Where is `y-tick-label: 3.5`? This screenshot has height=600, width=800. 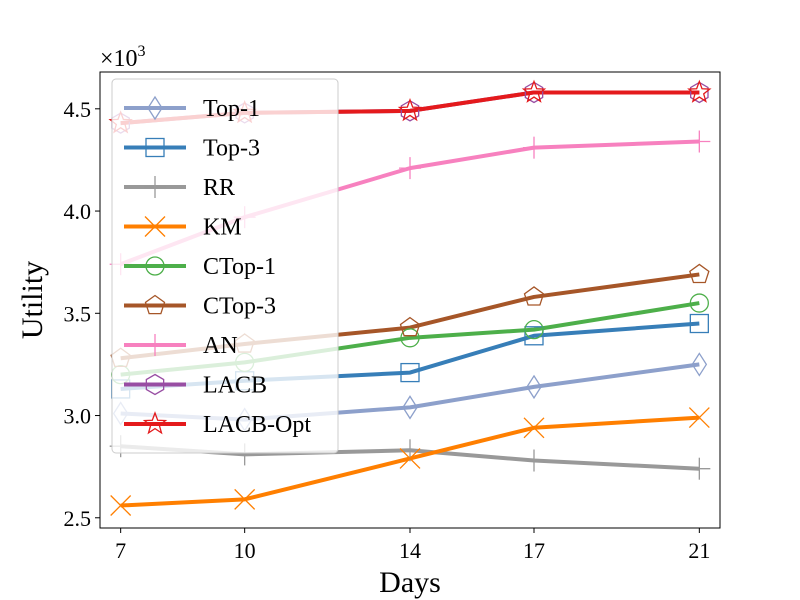
y-tick-label: 3.5 is located at coordinates (78, 313).